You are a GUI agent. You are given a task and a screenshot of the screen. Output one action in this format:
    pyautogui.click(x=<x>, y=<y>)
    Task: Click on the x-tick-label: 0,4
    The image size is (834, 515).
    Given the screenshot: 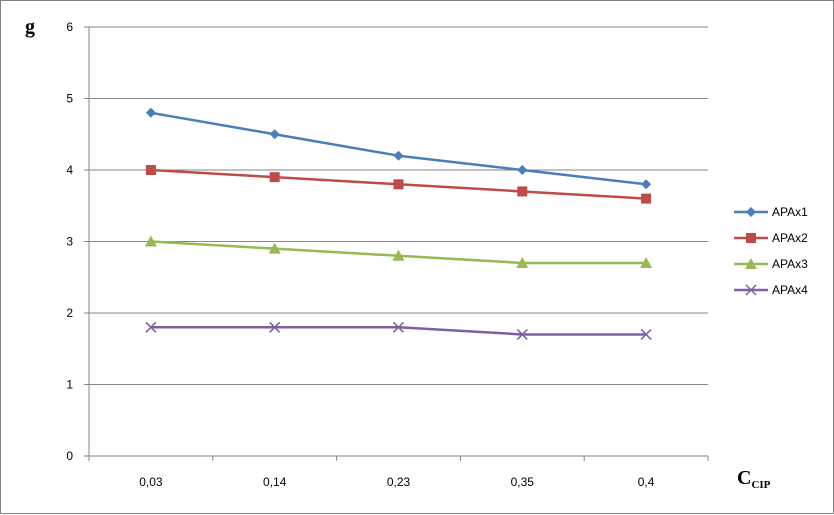 What is the action you would take?
    pyautogui.click(x=646, y=482)
    